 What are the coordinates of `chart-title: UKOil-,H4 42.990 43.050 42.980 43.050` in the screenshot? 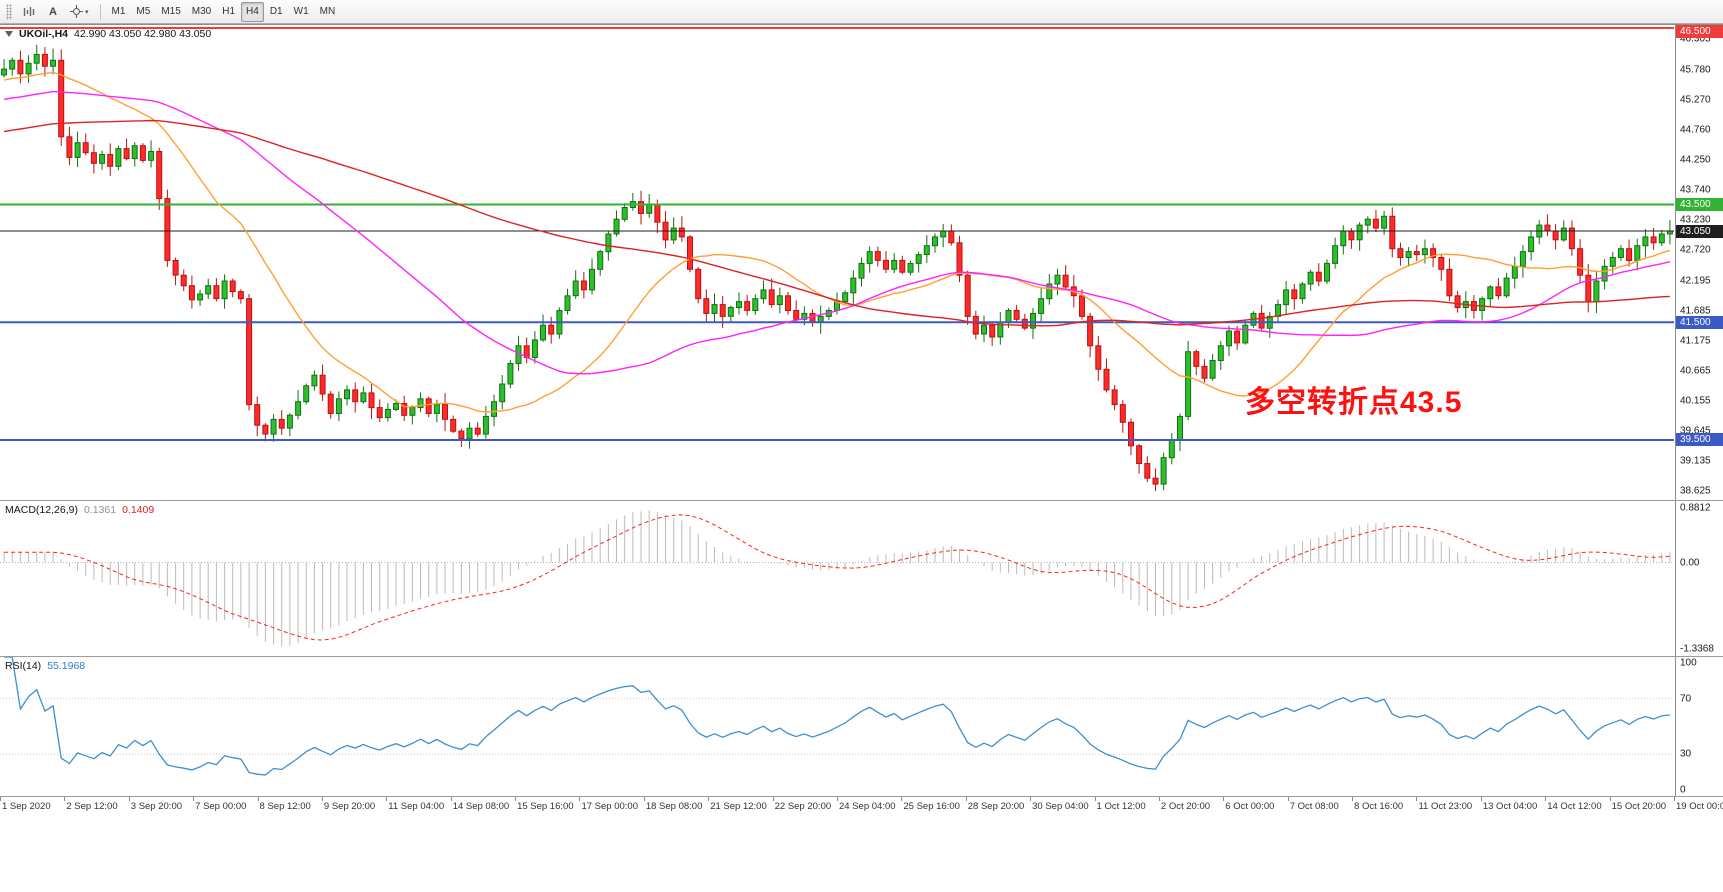 It's located at (108, 34).